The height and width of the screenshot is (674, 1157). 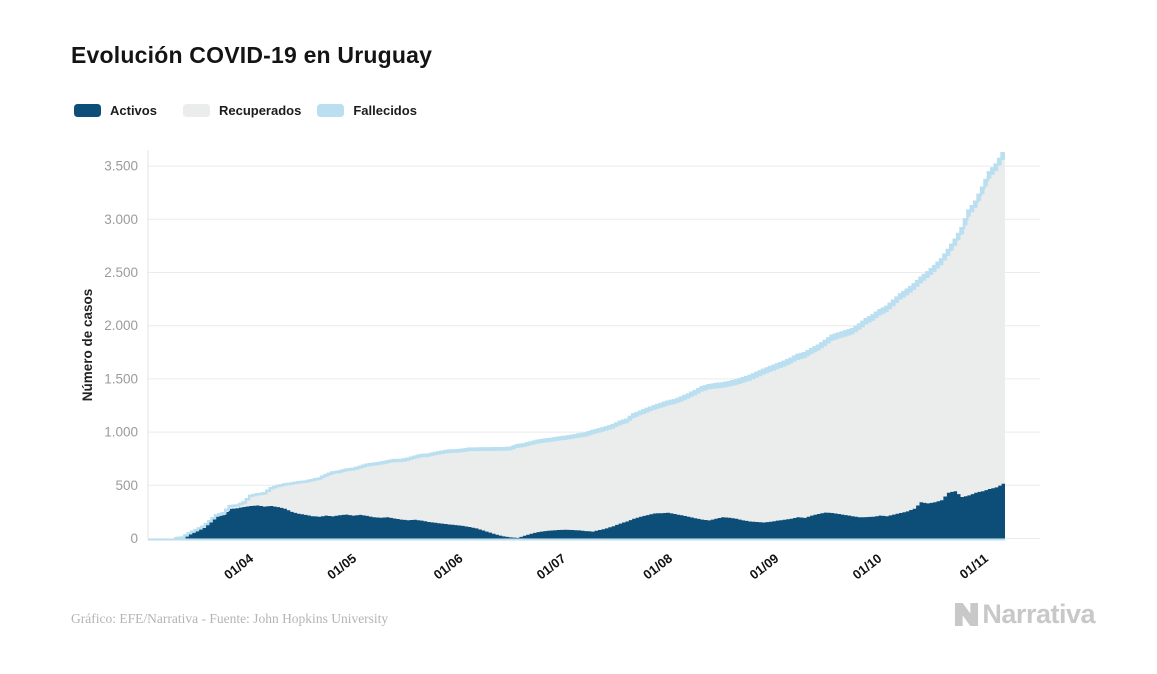 I want to click on x-tick-label: 01/05, so click(x=341, y=567).